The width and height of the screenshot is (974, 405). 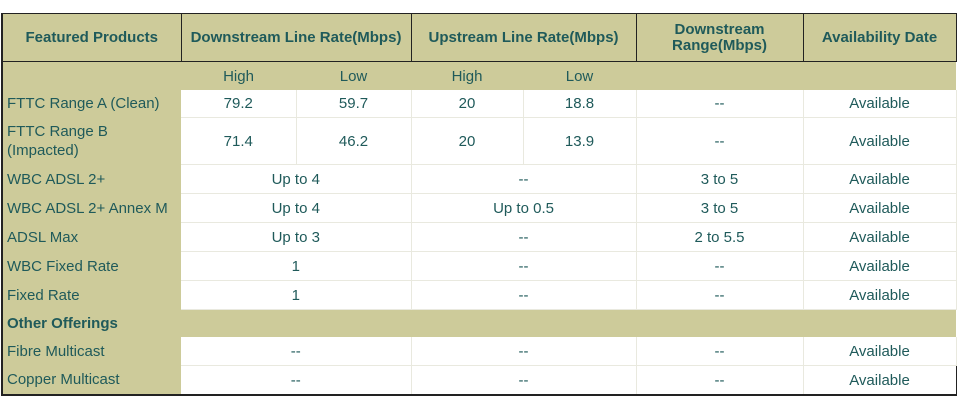 I want to click on upstream-low: 13.9, so click(x=580, y=141).